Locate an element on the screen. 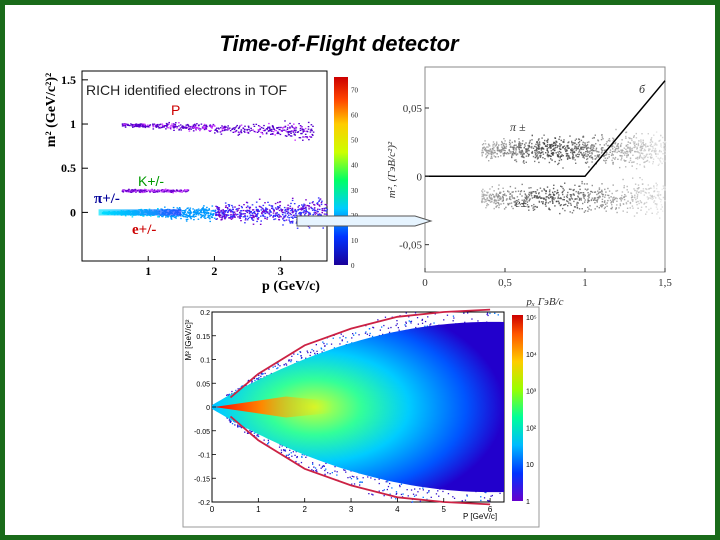 This screenshot has height=540, width=720. plot2-y-tick-label: -0,05 is located at coordinates (410, 246).